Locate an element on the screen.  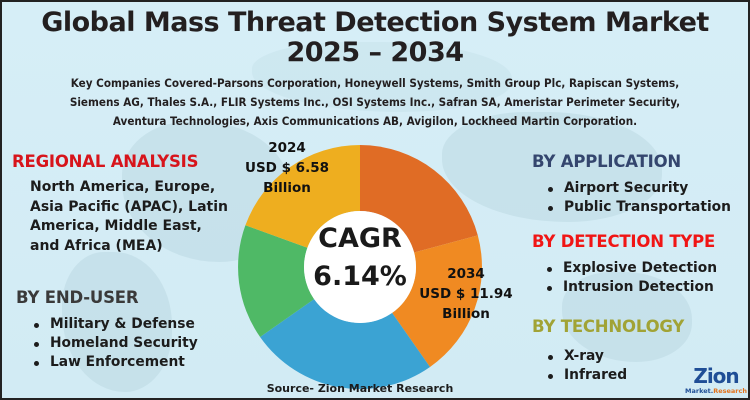
list-item: Homeland Security is located at coordinates (115, 343).